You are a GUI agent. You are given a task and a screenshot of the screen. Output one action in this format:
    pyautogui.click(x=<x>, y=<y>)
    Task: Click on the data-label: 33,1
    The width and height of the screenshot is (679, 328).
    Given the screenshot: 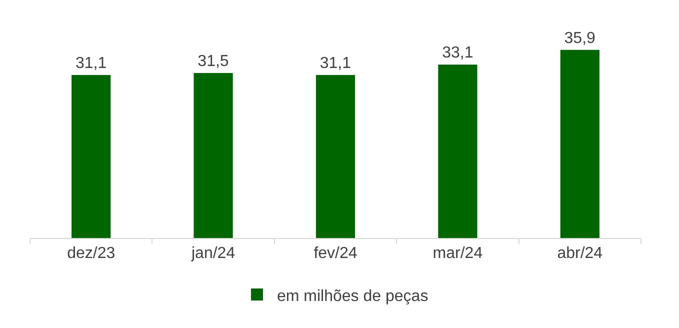 What is the action you would take?
    pyautogui.click(x=458, y=53)
    